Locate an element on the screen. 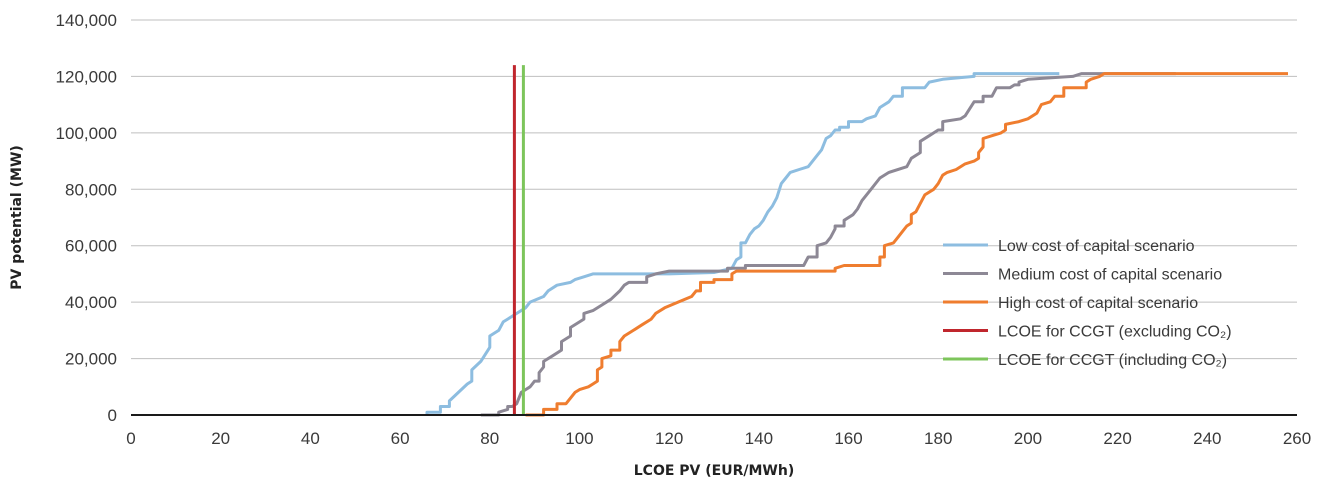 The height and width of the screenshot is (483, 1328). x-tick-label: 140 is located at coordinates (759, 438).